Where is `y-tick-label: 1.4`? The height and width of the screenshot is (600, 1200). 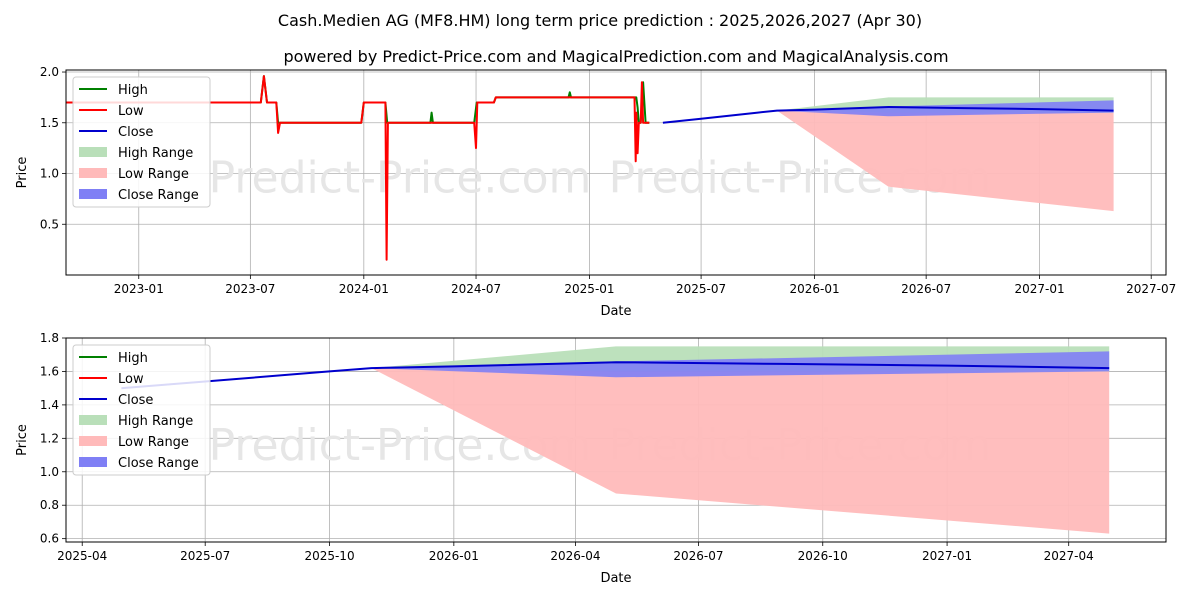
y-tick-label: 1.4 is located at coordinates (49, 405).